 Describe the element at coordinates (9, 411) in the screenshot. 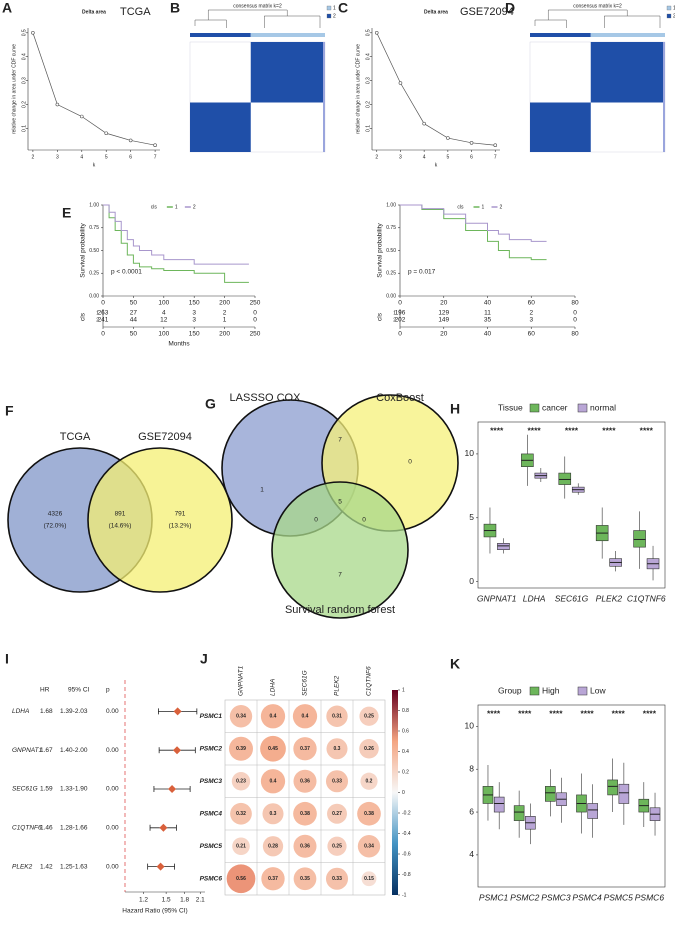

I see `panel-label: F` at that location.